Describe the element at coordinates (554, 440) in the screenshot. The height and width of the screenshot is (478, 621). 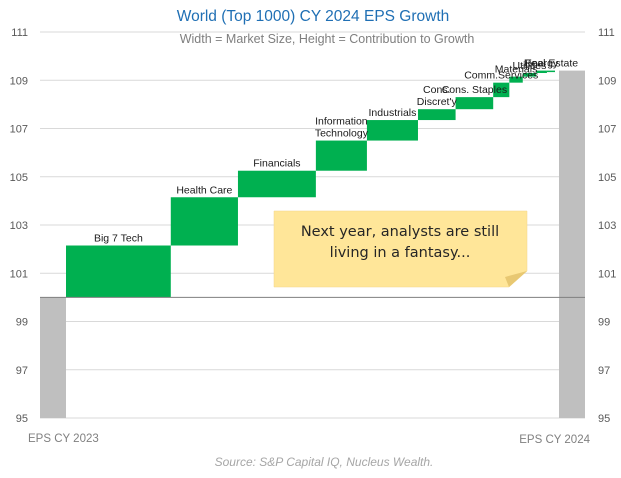
I see `end-bar-label: EPS CY 2024` at that location.